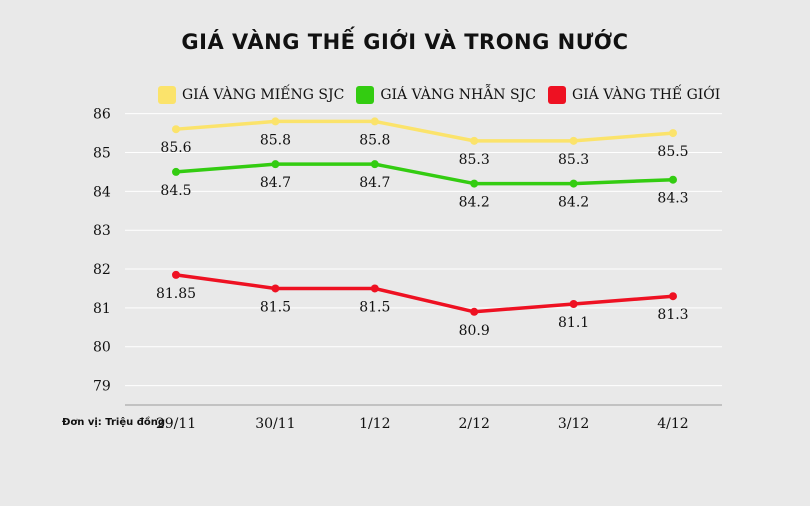 This screenshot has width=810, height=506. I want to click on x-tick-label-29-11: 29/11, so click(176, 424).